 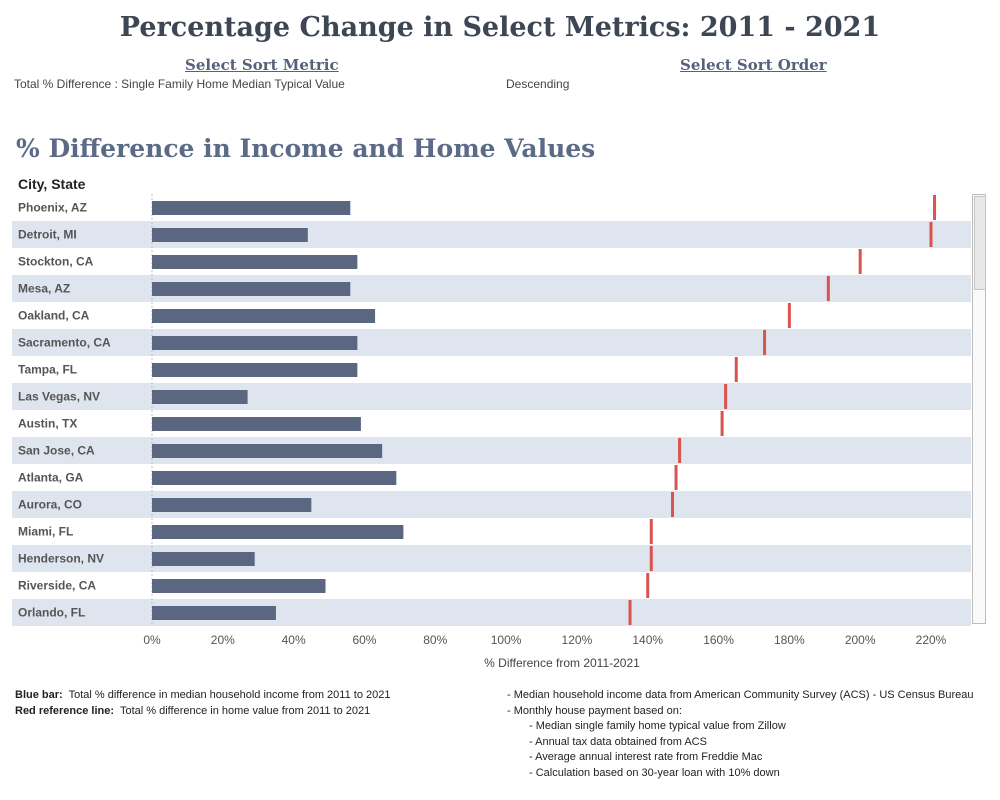 What do you see at coordinates (50, 505) in the screenshot?
I see `category-label: Aurora, CO` at bounding box center [50, 505].